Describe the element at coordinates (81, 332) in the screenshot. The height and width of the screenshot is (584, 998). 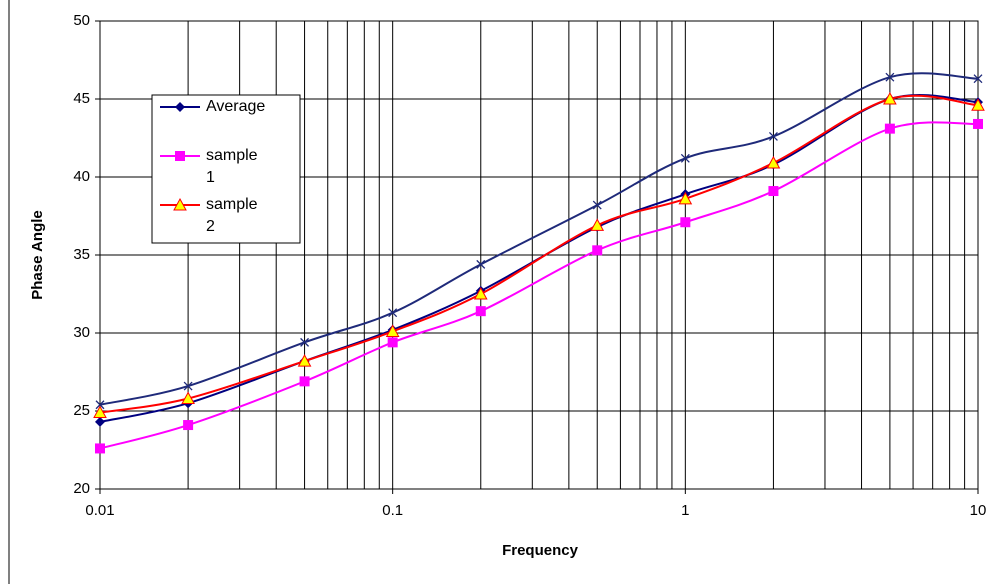
I see `y-tick-label: 30` at that location.